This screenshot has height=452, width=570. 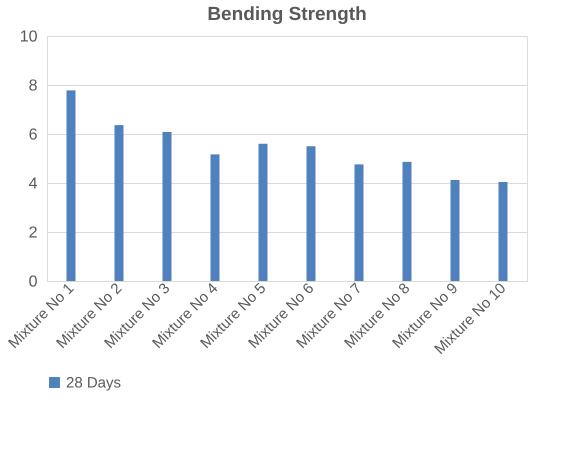 What do you see at coordinates (33, 233) in the screenshot?
I see `y-tick-label: 2` at bounding box center [33, 233].